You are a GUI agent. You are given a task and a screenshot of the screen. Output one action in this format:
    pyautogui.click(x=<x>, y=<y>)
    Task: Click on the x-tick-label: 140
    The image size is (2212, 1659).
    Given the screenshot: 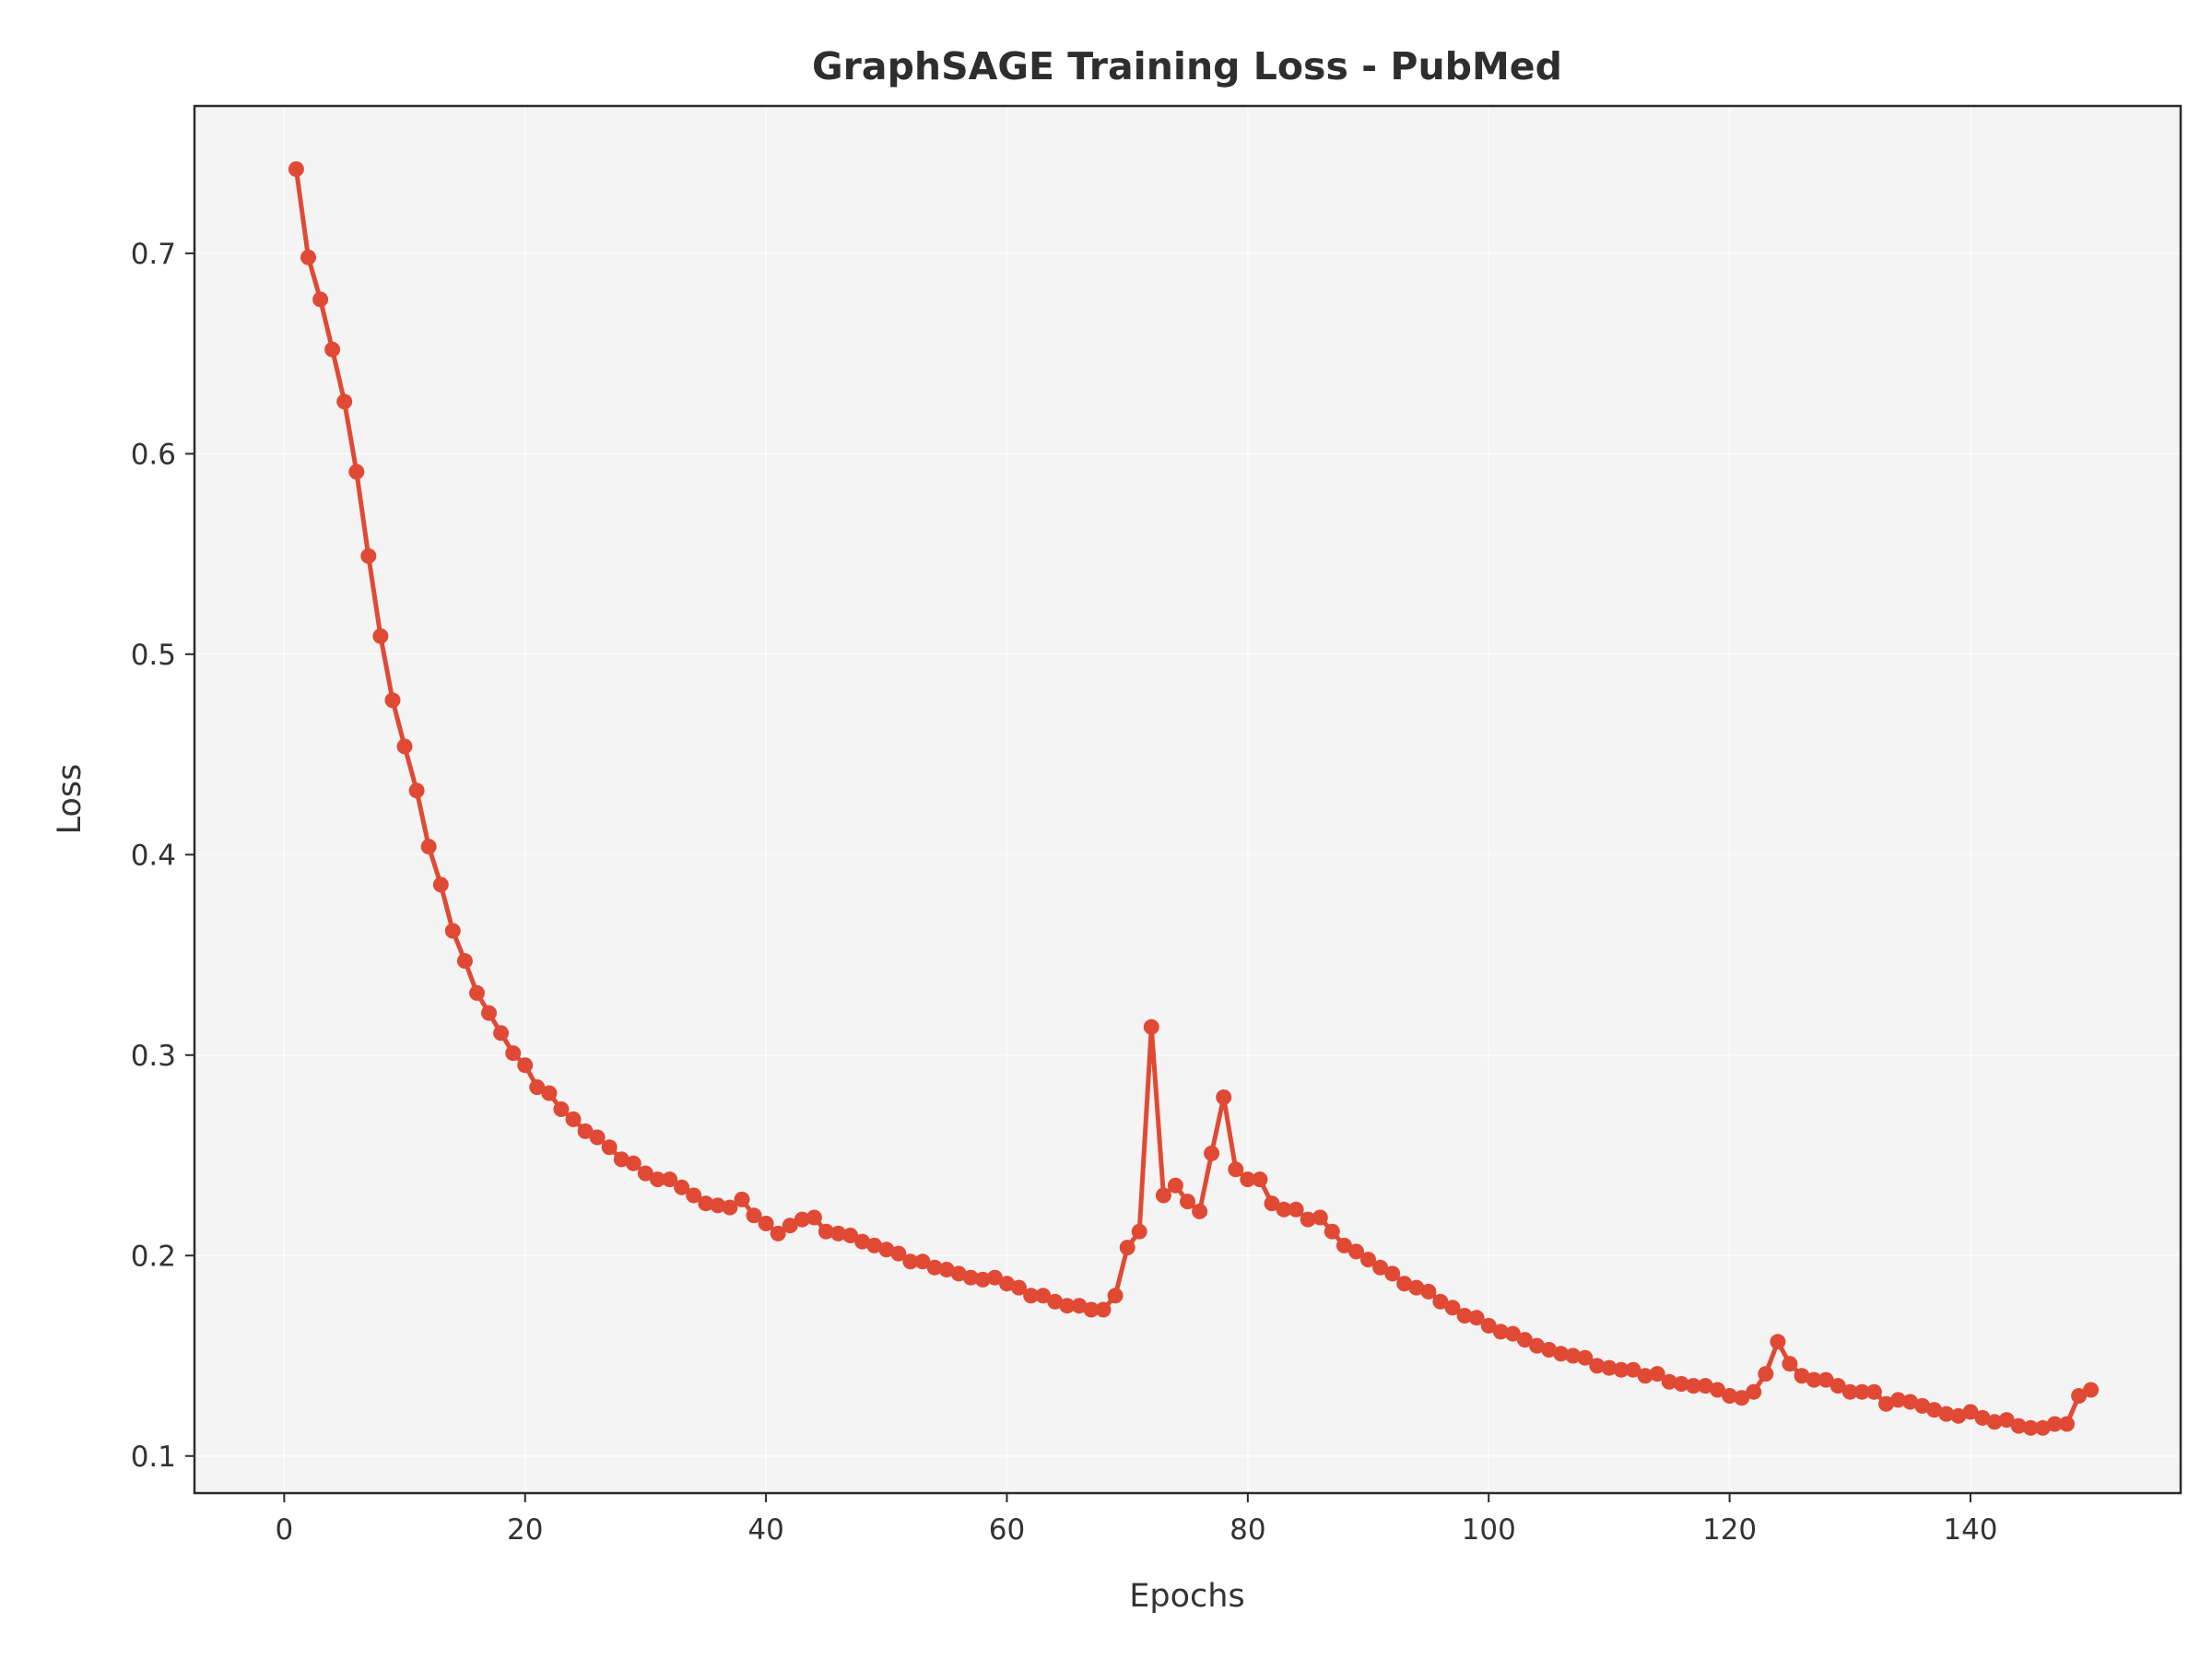 What is the action you would take?
    pyautogui.click(x=1970, y=1530)
    